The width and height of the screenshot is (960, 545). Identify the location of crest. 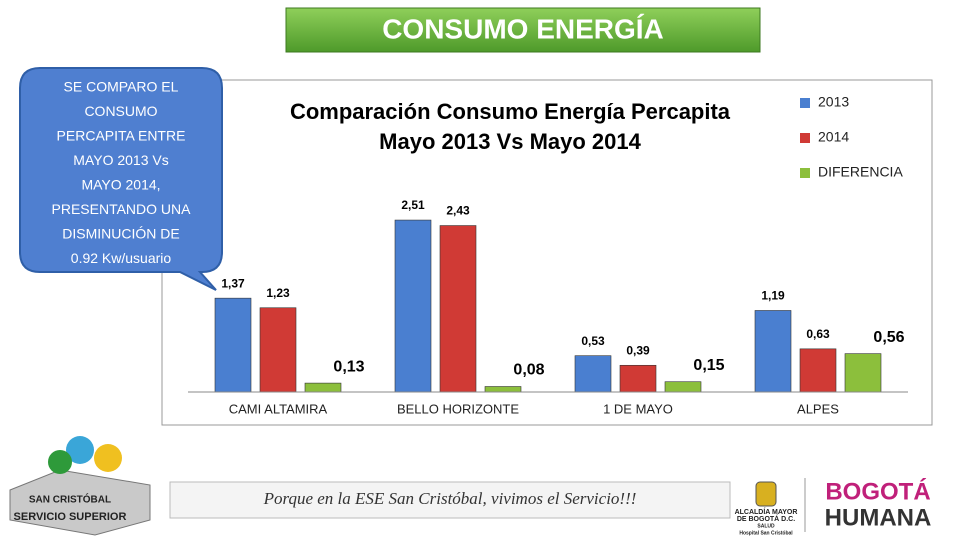
(766, 494).